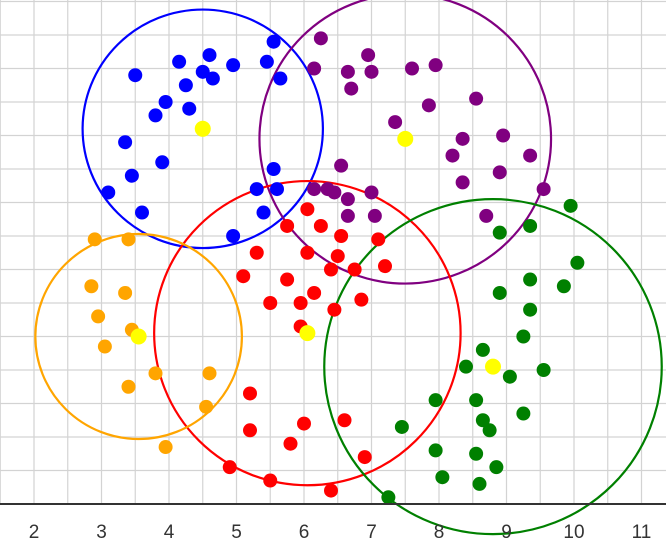  Describe the element at coordinates (236, 532) in the screenshot. I see `x-tick-label: 5` at that location.